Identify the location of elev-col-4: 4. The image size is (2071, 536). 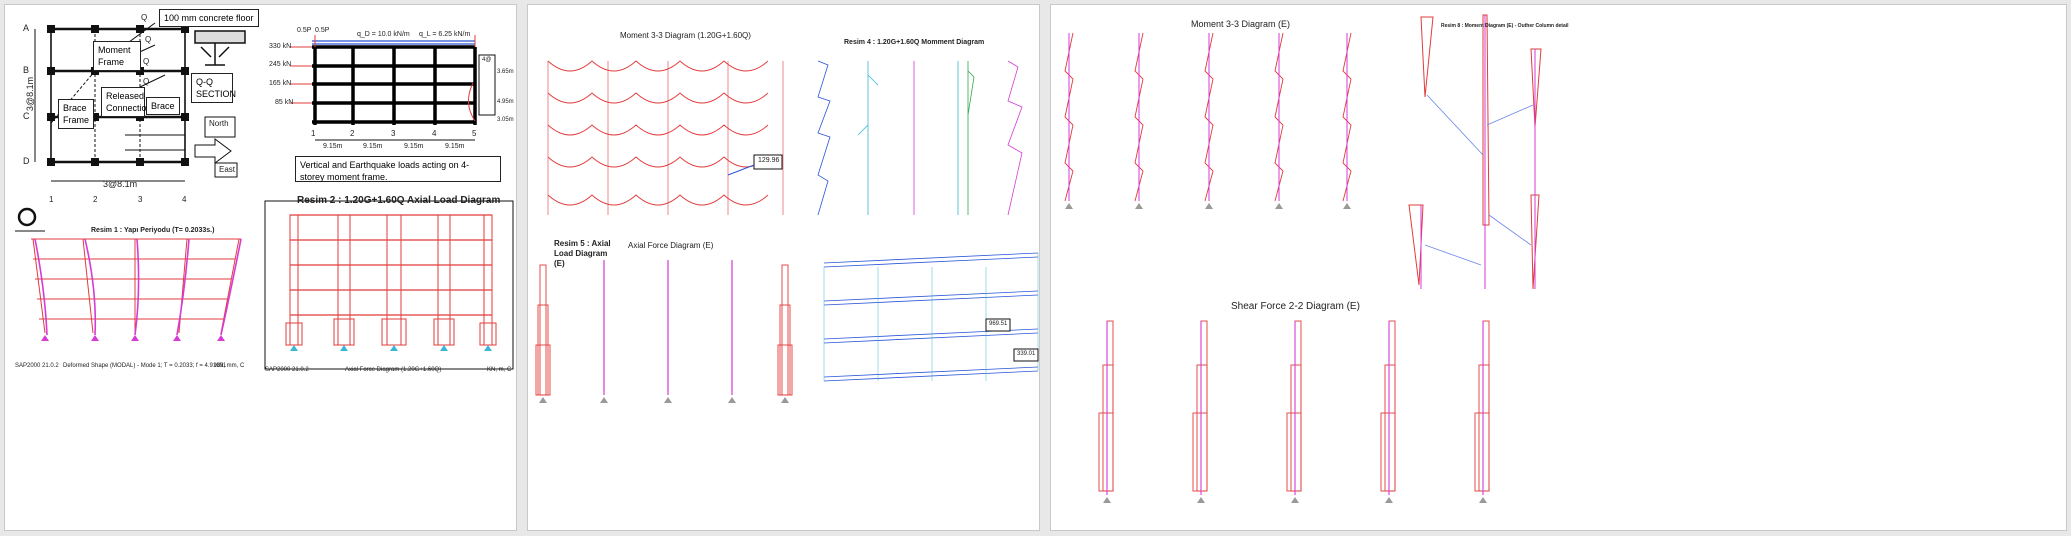
(434, 133).